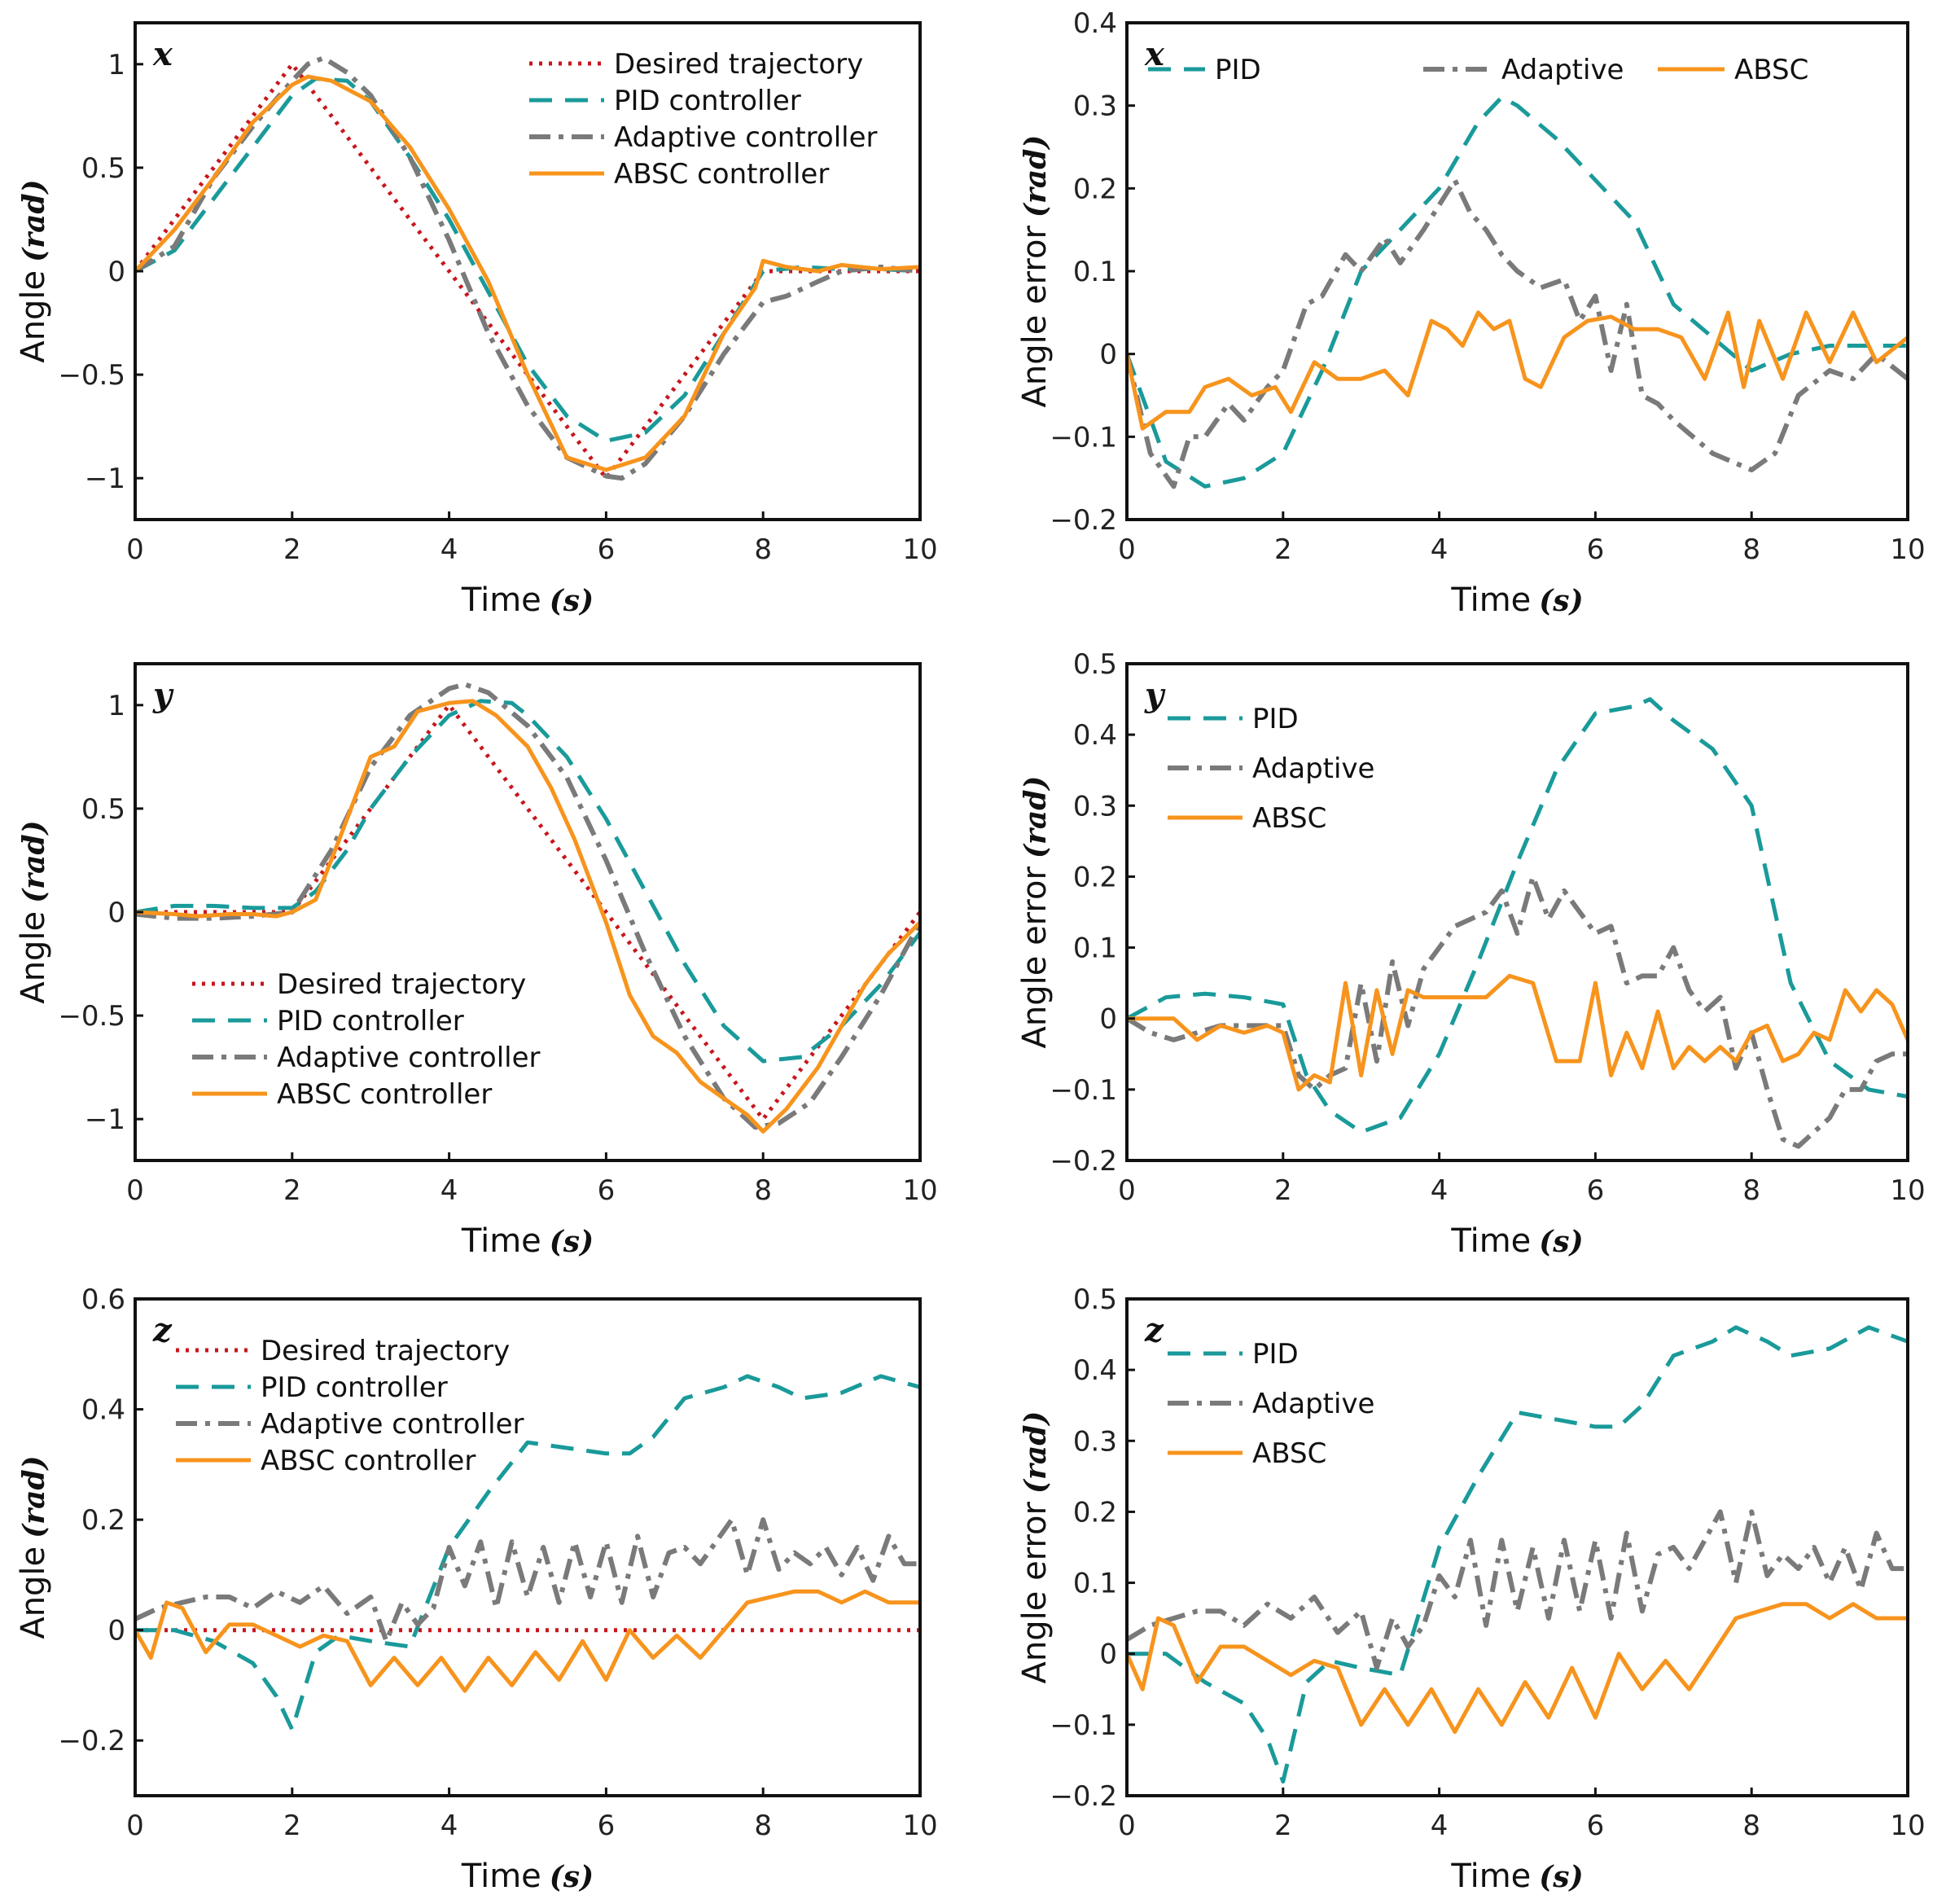 The height and width of the screenshot is (1904, 1946). I want to click on y-tick-label: 0.1, so click(1095, 272).